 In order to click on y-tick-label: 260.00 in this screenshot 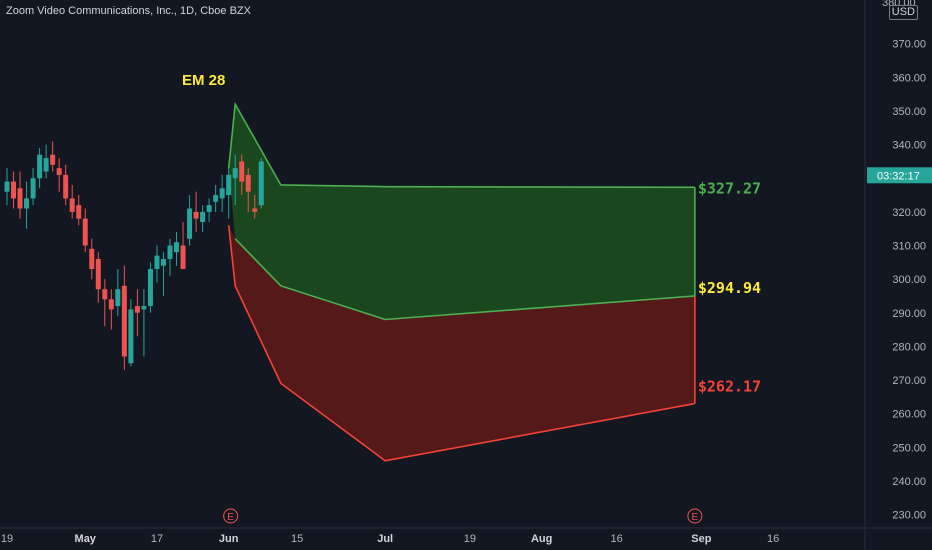, I will do `click(909, 415)`.